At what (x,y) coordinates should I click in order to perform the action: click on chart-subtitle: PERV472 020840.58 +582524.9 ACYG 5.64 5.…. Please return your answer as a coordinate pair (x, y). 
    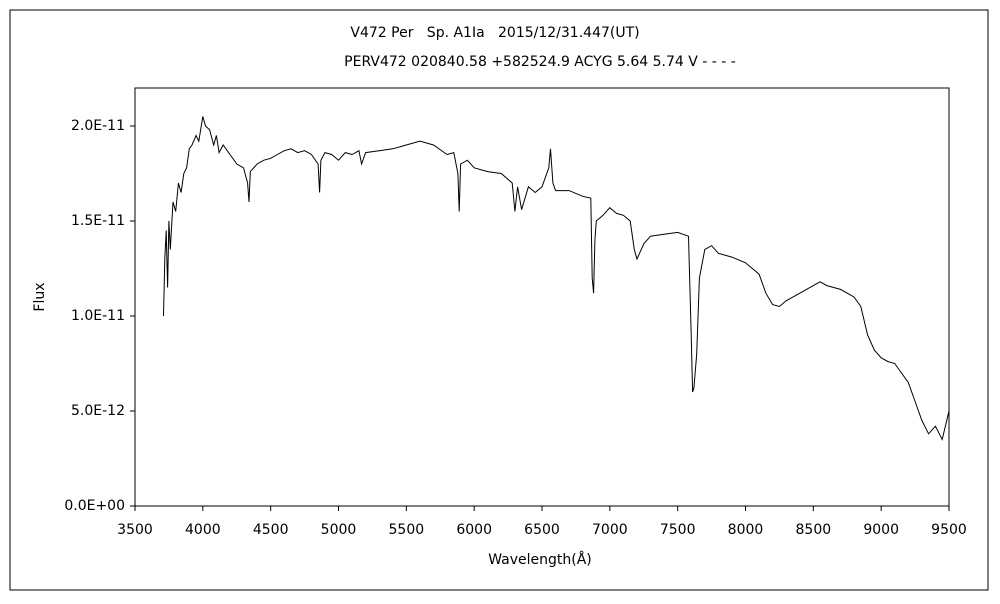
    Looking at the image, I should click on (540, 62).